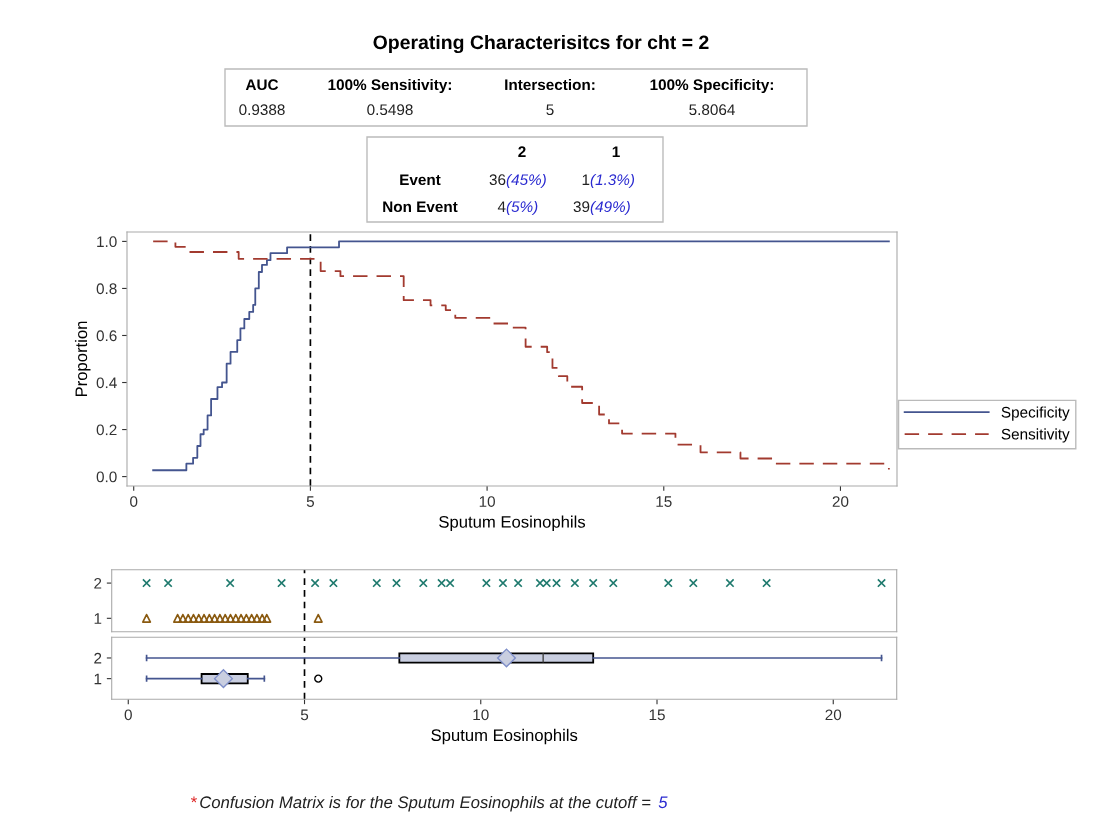 The width and height of the screenshot is (1104, 833). Describe the element at coordinates (711, 86) in the screenshot. I see `text: 100% Specificity:` at that location.